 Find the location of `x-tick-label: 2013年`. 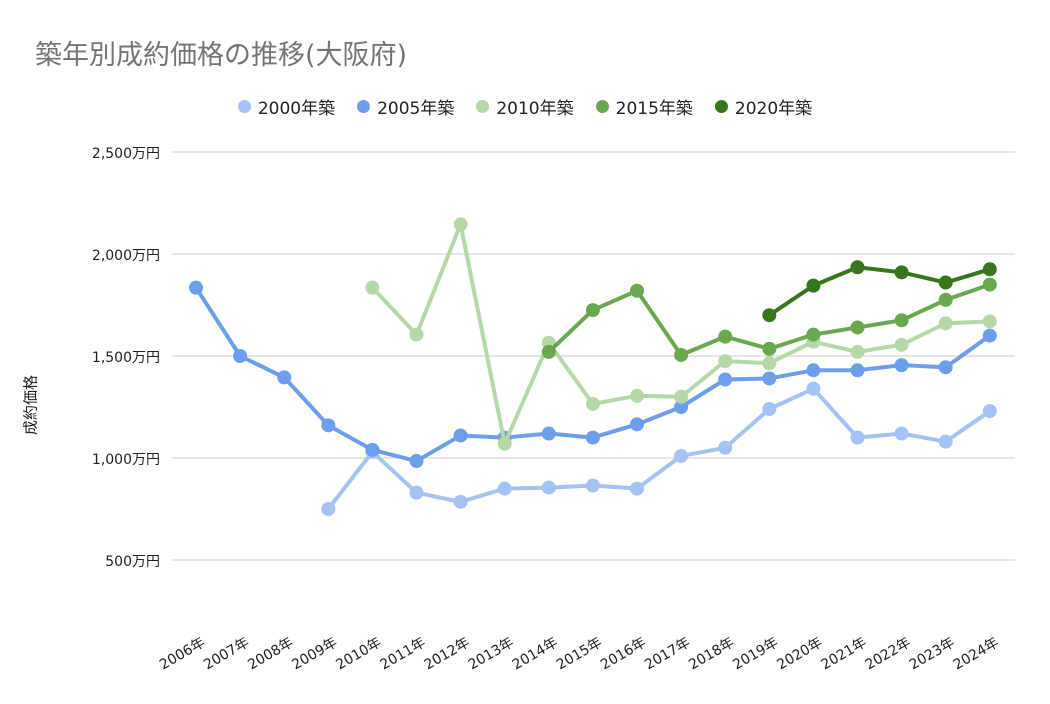

x-tick-label: 2013年 is located at coordinates (491, 654).